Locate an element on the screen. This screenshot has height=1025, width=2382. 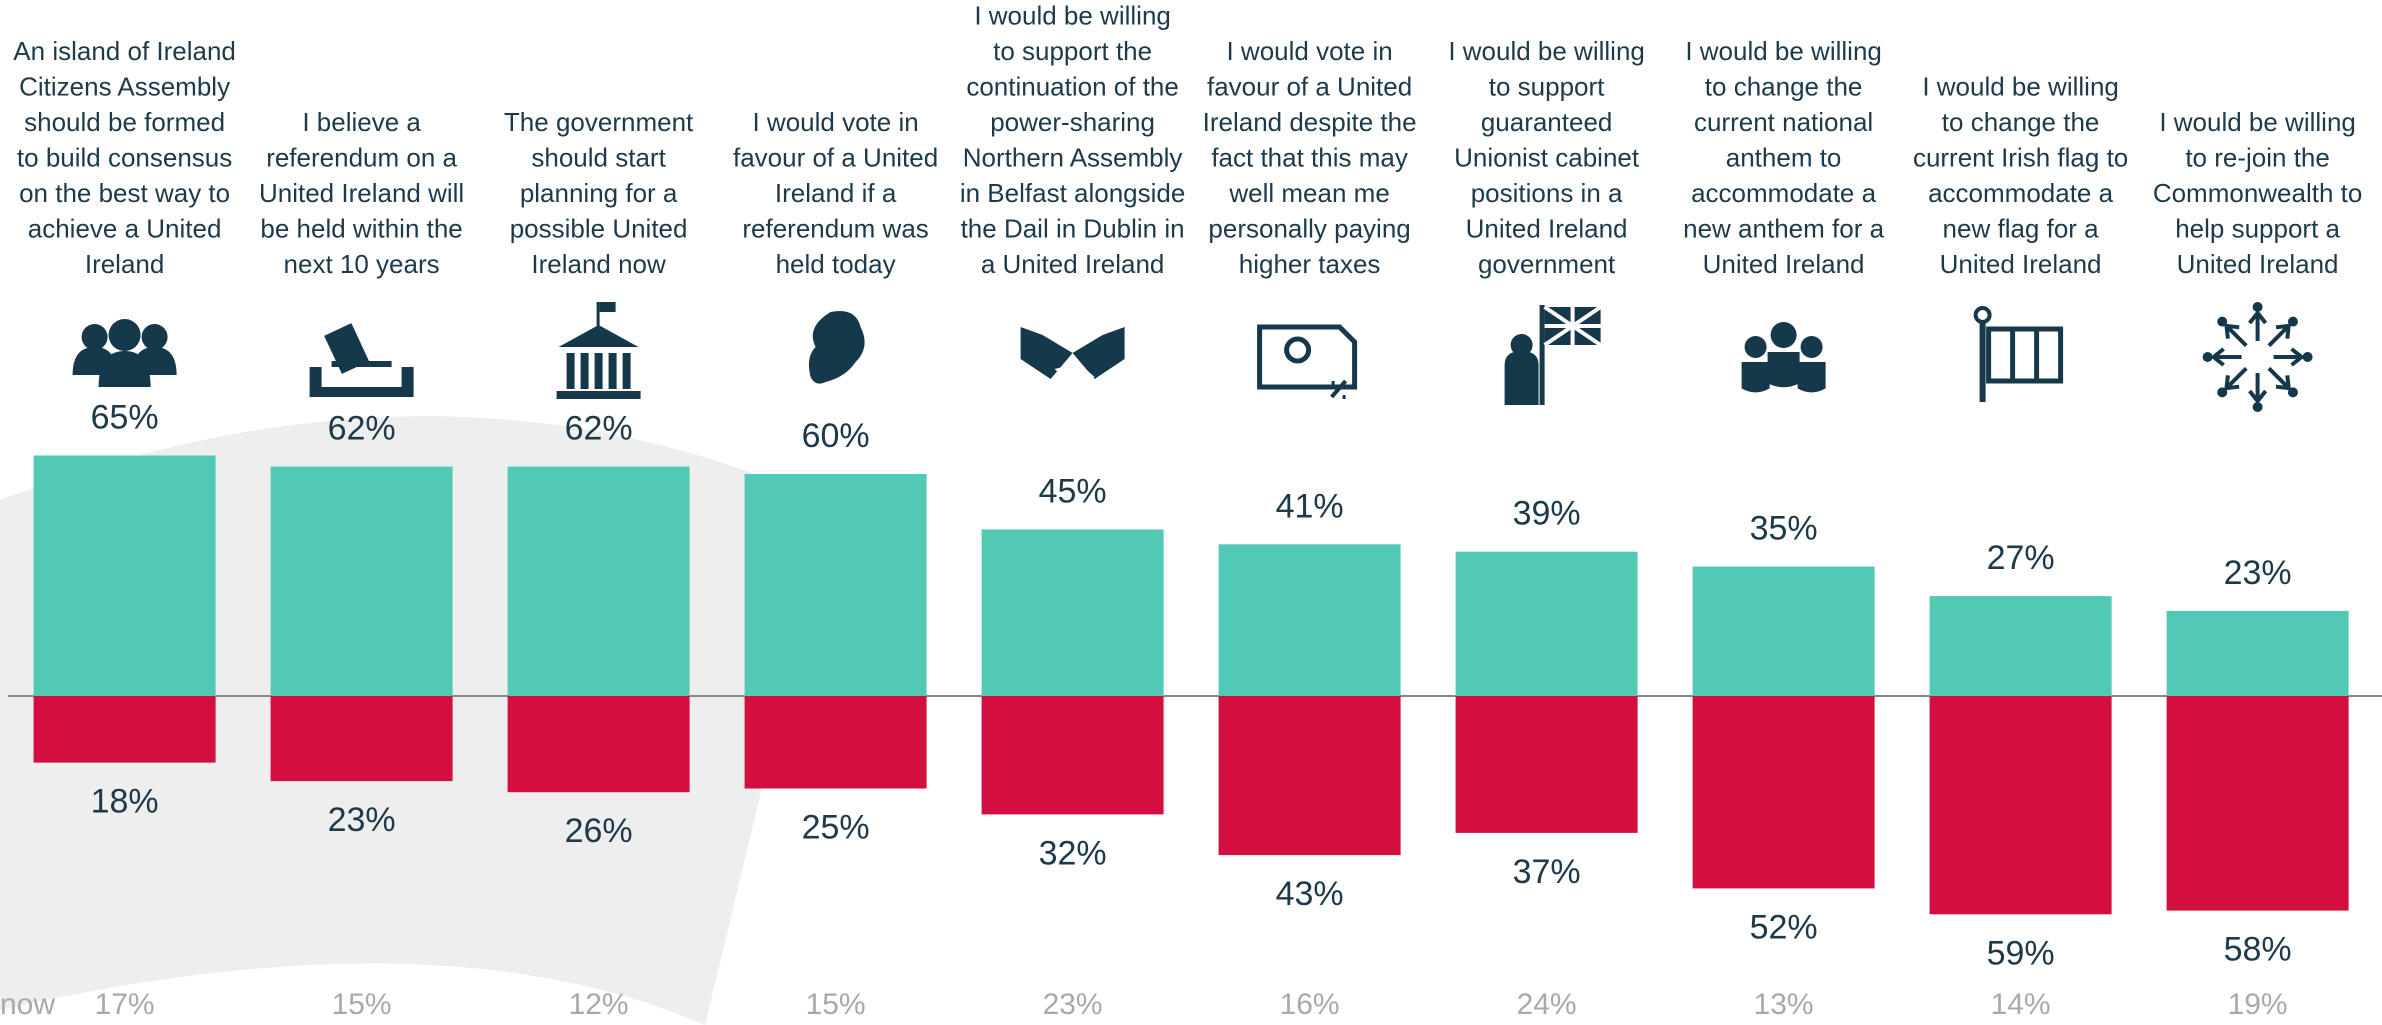
dont-know-value: 16% is located at coordinates (1310, 1004).